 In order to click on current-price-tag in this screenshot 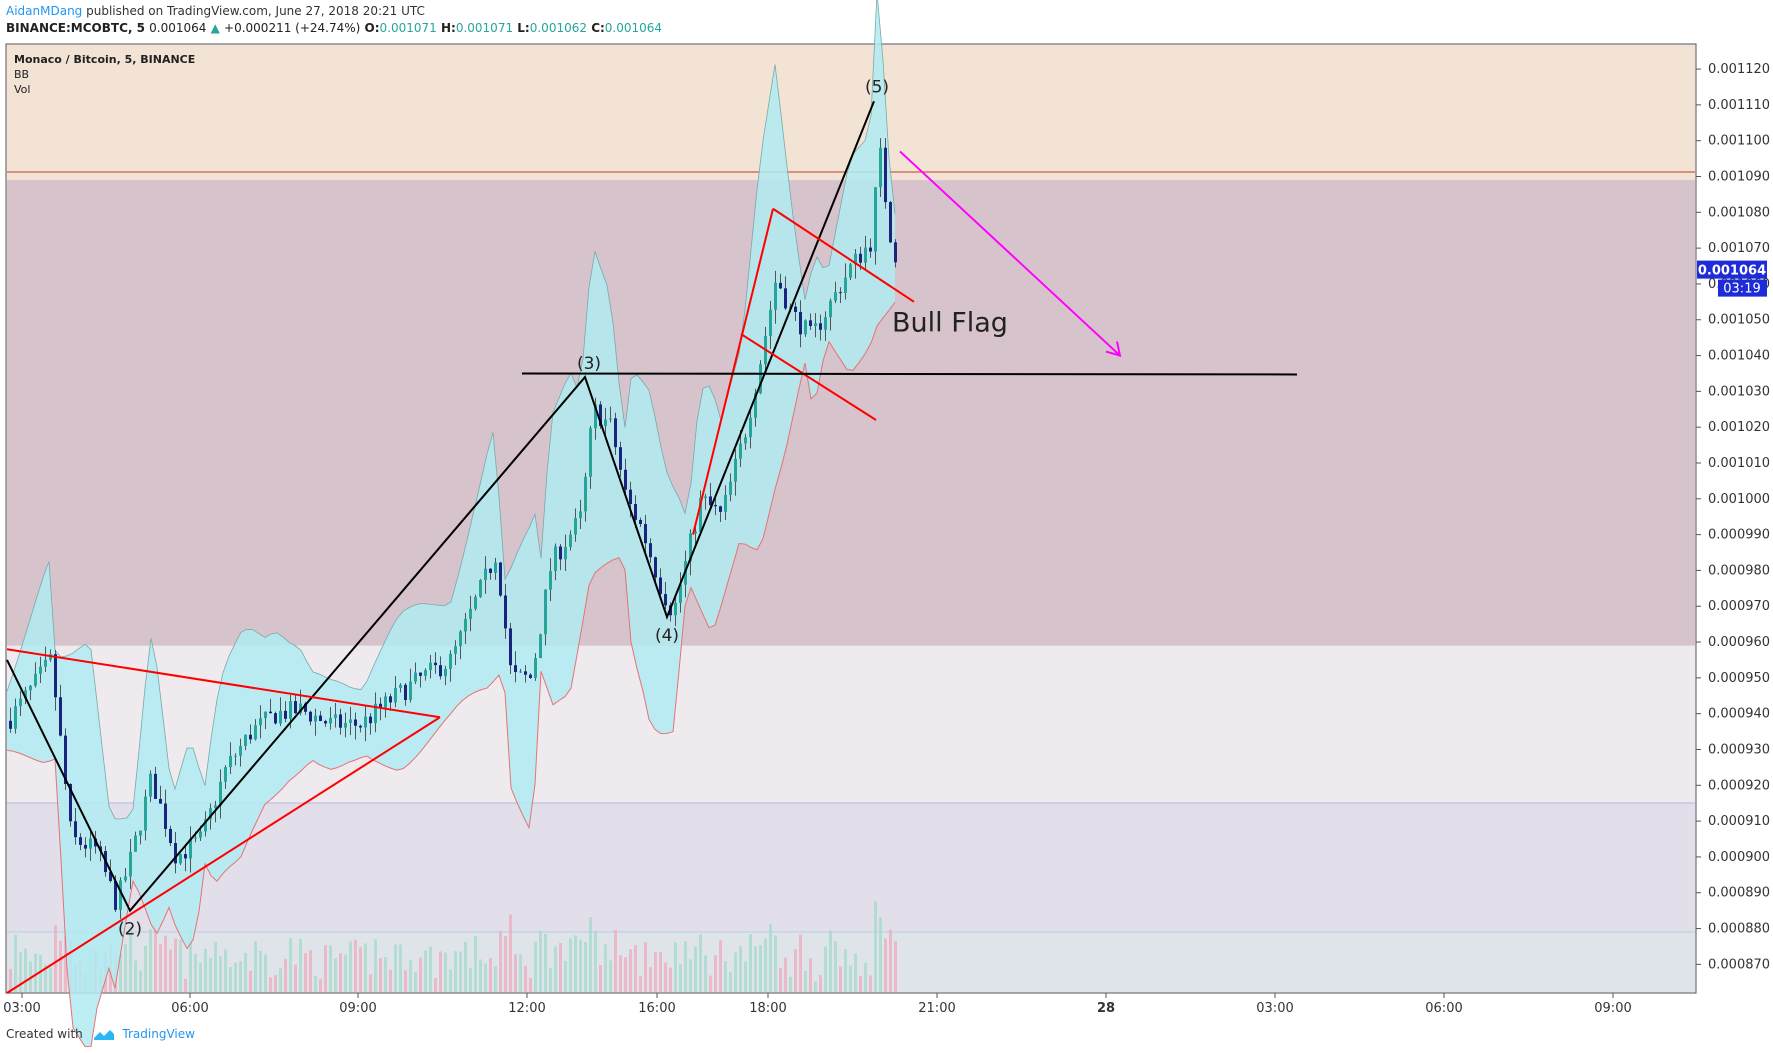, I will do `click(1732, 269)`.